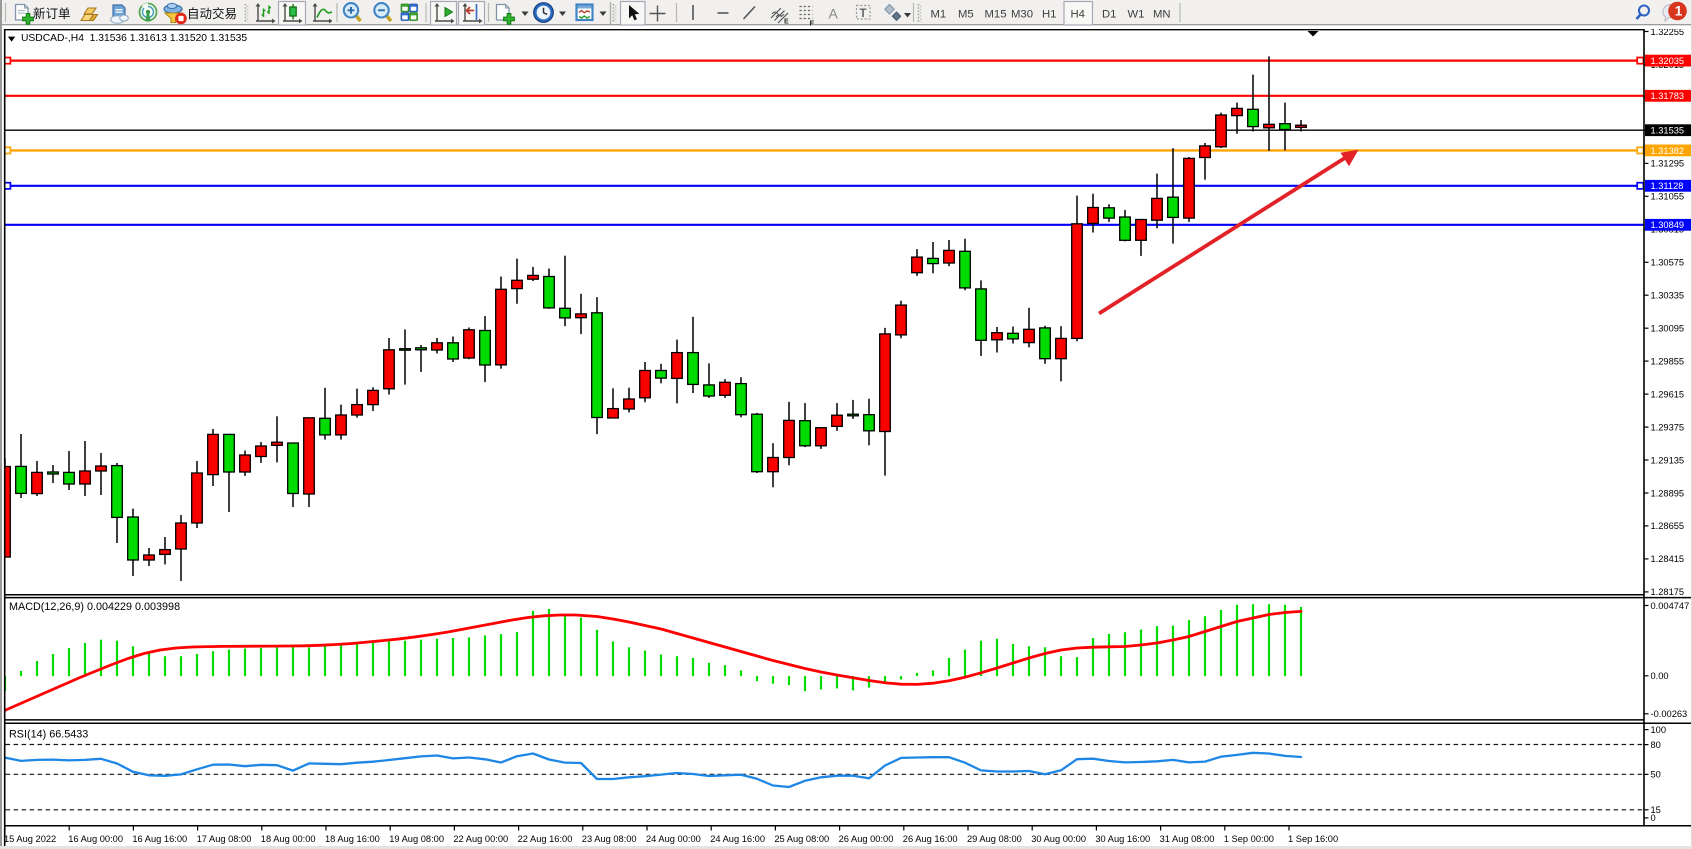 The width and height of the screenshot is (1692, 849). What do you see at coordinates (1313, 839) in the screenshot?
I see `svg-text: 1 Sep 16:00` at bounding box center [1313, 839].